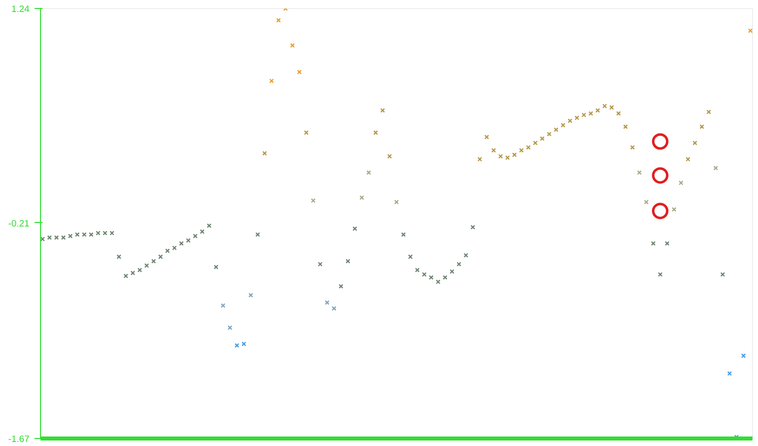 This screenshot has height=446, width=758. Describe the element at coordinates (20, 9) in the screenshot. I see `y-tick-label: 1.24` at that location.